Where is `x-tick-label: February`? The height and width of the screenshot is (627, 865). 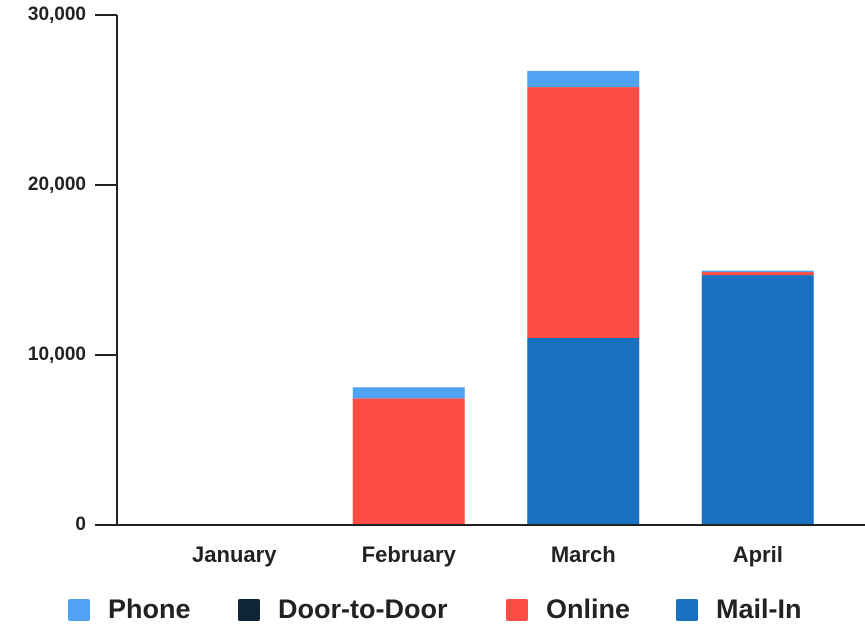 x-tick-label: February is located at coordinates (409, 554).